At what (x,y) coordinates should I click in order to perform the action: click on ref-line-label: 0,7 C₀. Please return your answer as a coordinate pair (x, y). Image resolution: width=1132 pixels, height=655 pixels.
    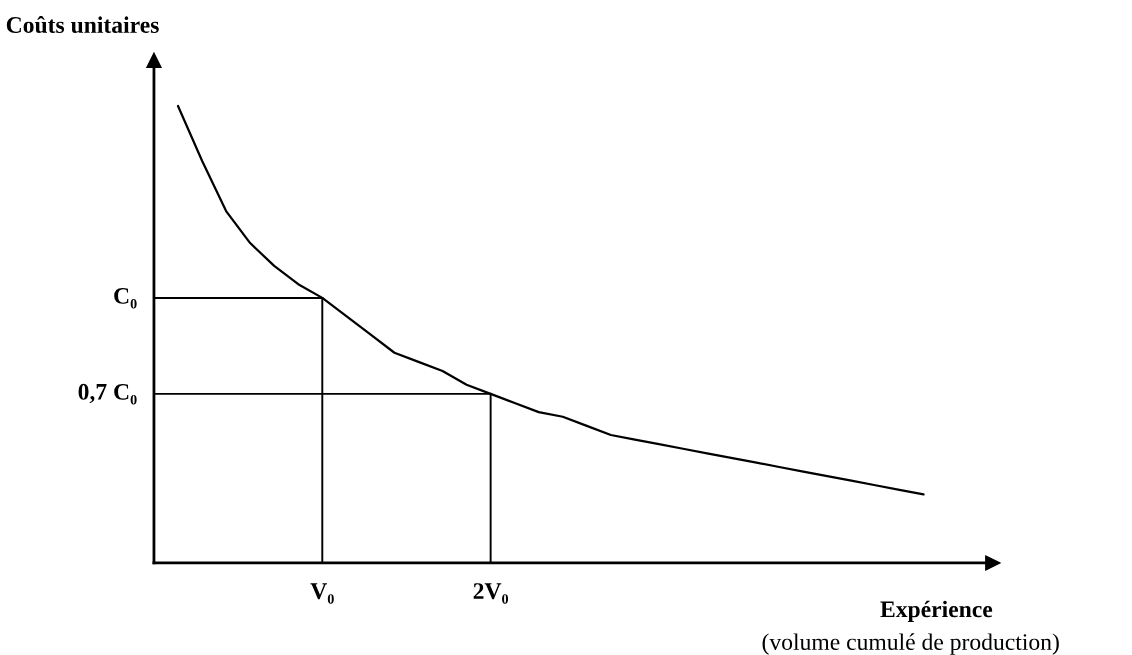
    Looking at the image, I should click on (107, 394).